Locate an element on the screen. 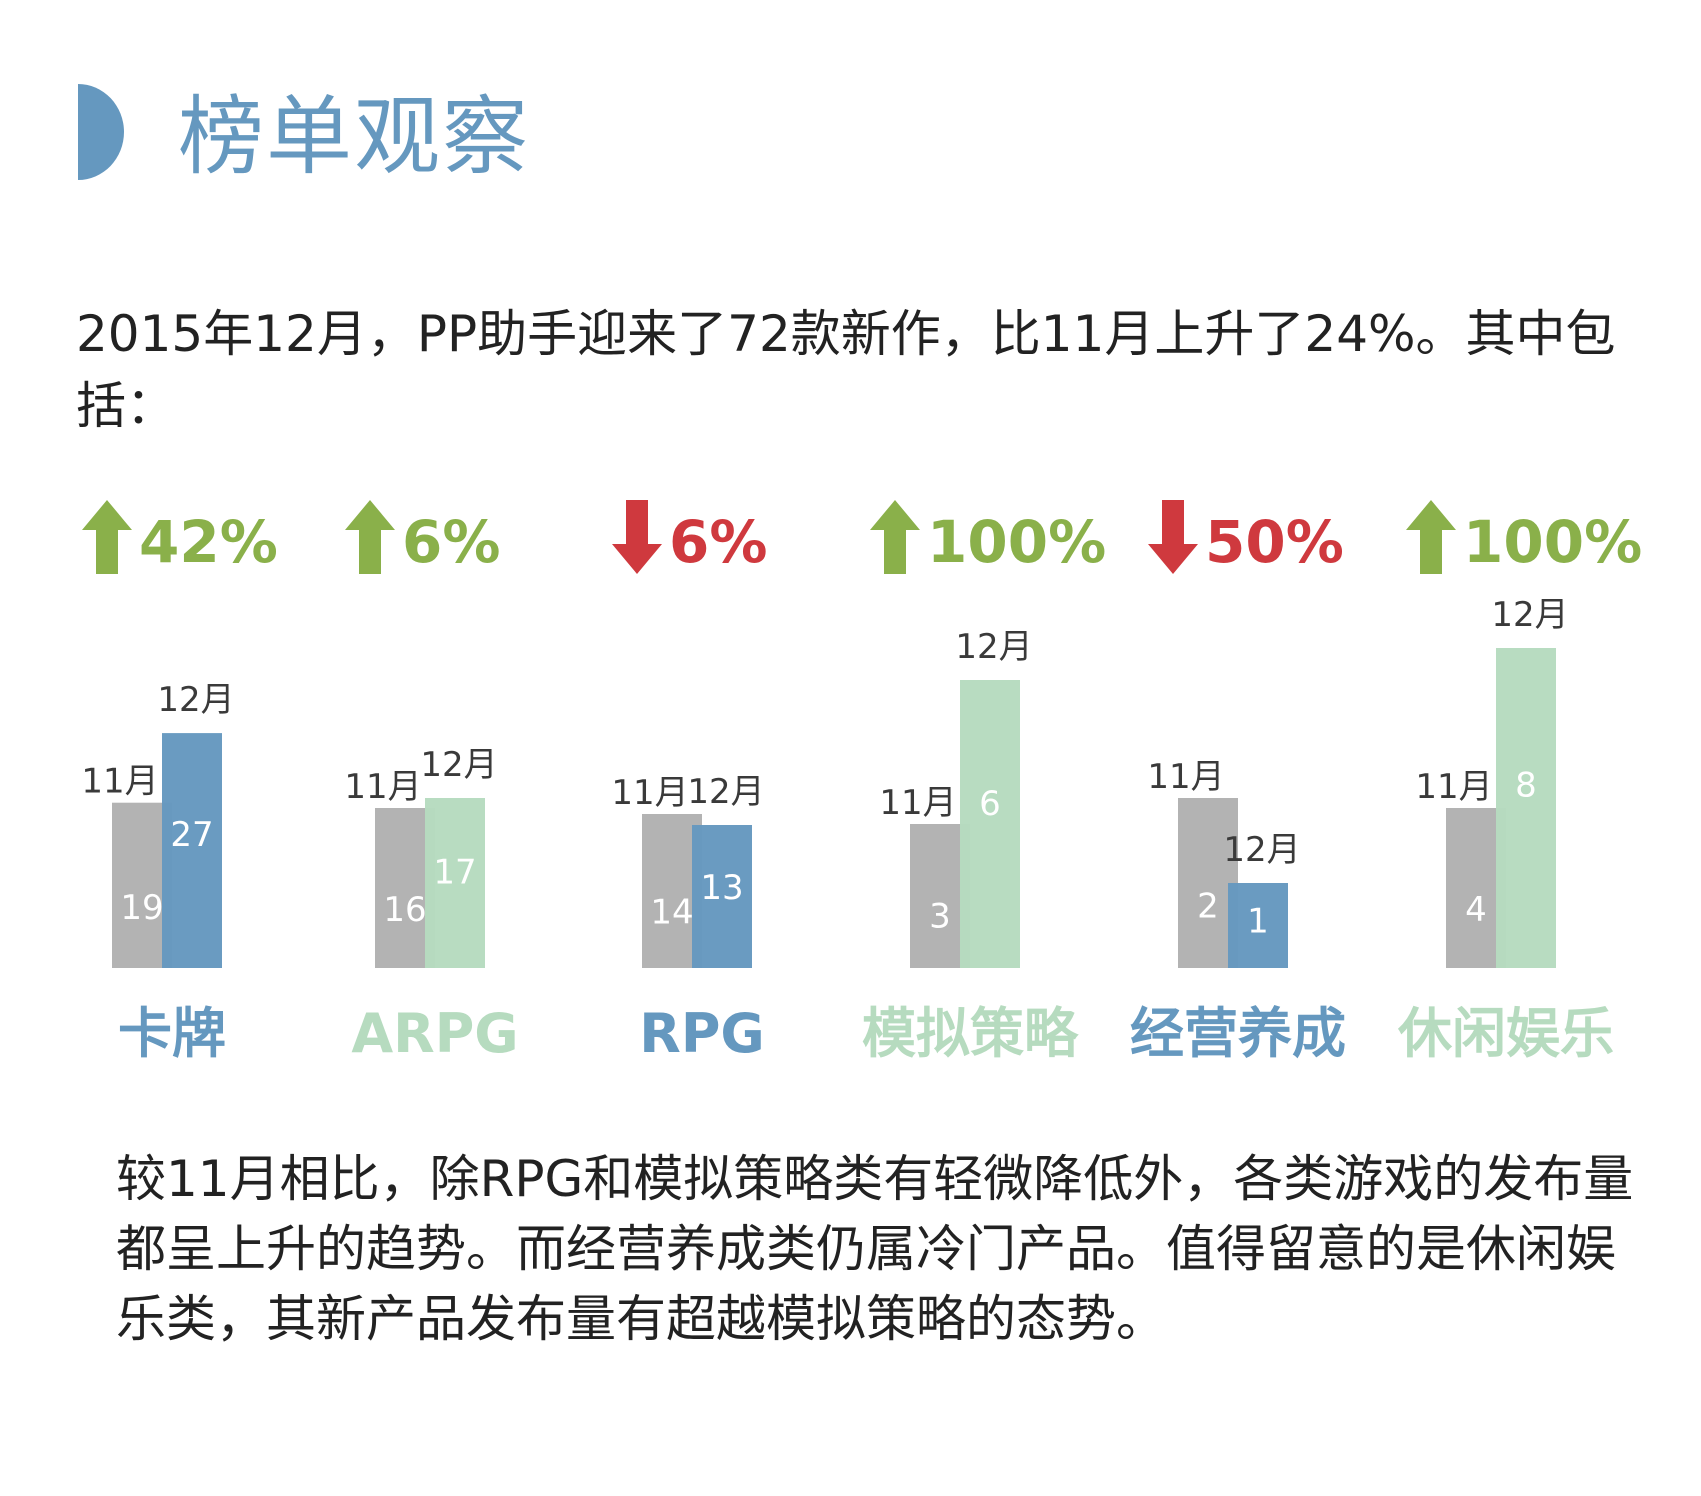 The image size is (1701, 1496). category-label: 模拟策略 is located at coordinates (970, 1033).